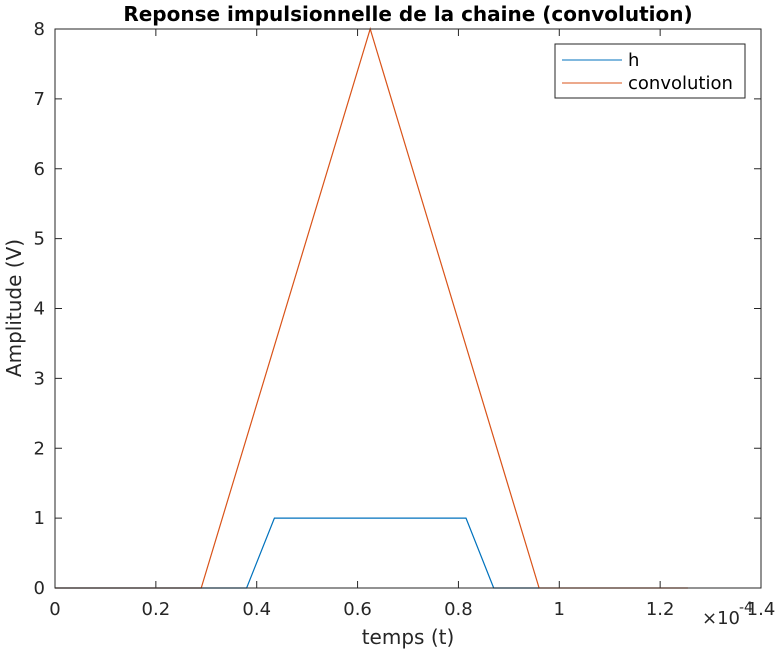 This screenshot has width=780, height=652. Describe the element at coordinates (633, 60) in the screenshot. I see `legend-label-h: h` at that location.